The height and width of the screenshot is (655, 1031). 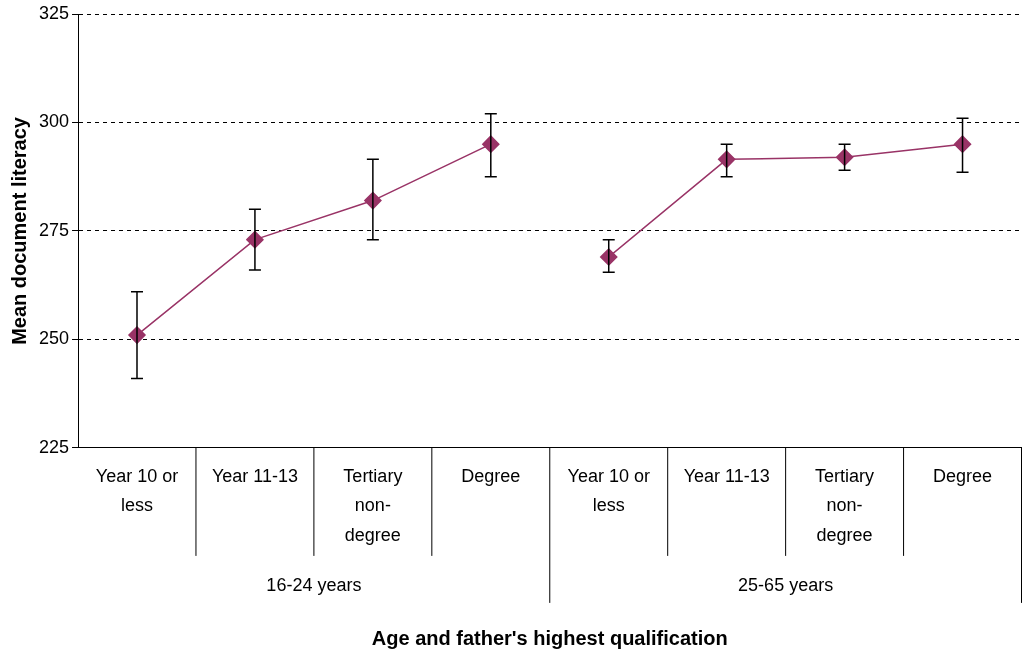 I want to click on y-tick-label: 325, so click(x=54, y=12).